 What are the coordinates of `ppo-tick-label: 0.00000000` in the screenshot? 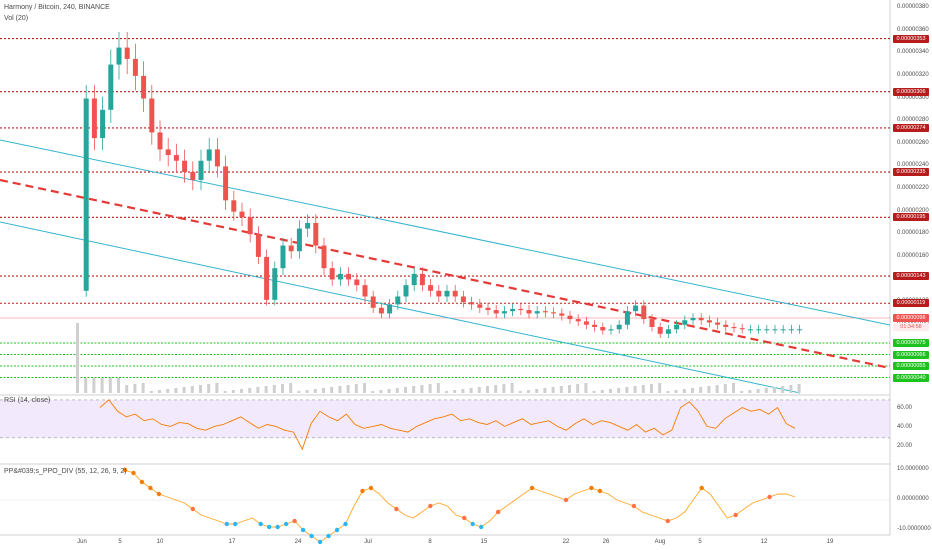 It's located at (913, 499).